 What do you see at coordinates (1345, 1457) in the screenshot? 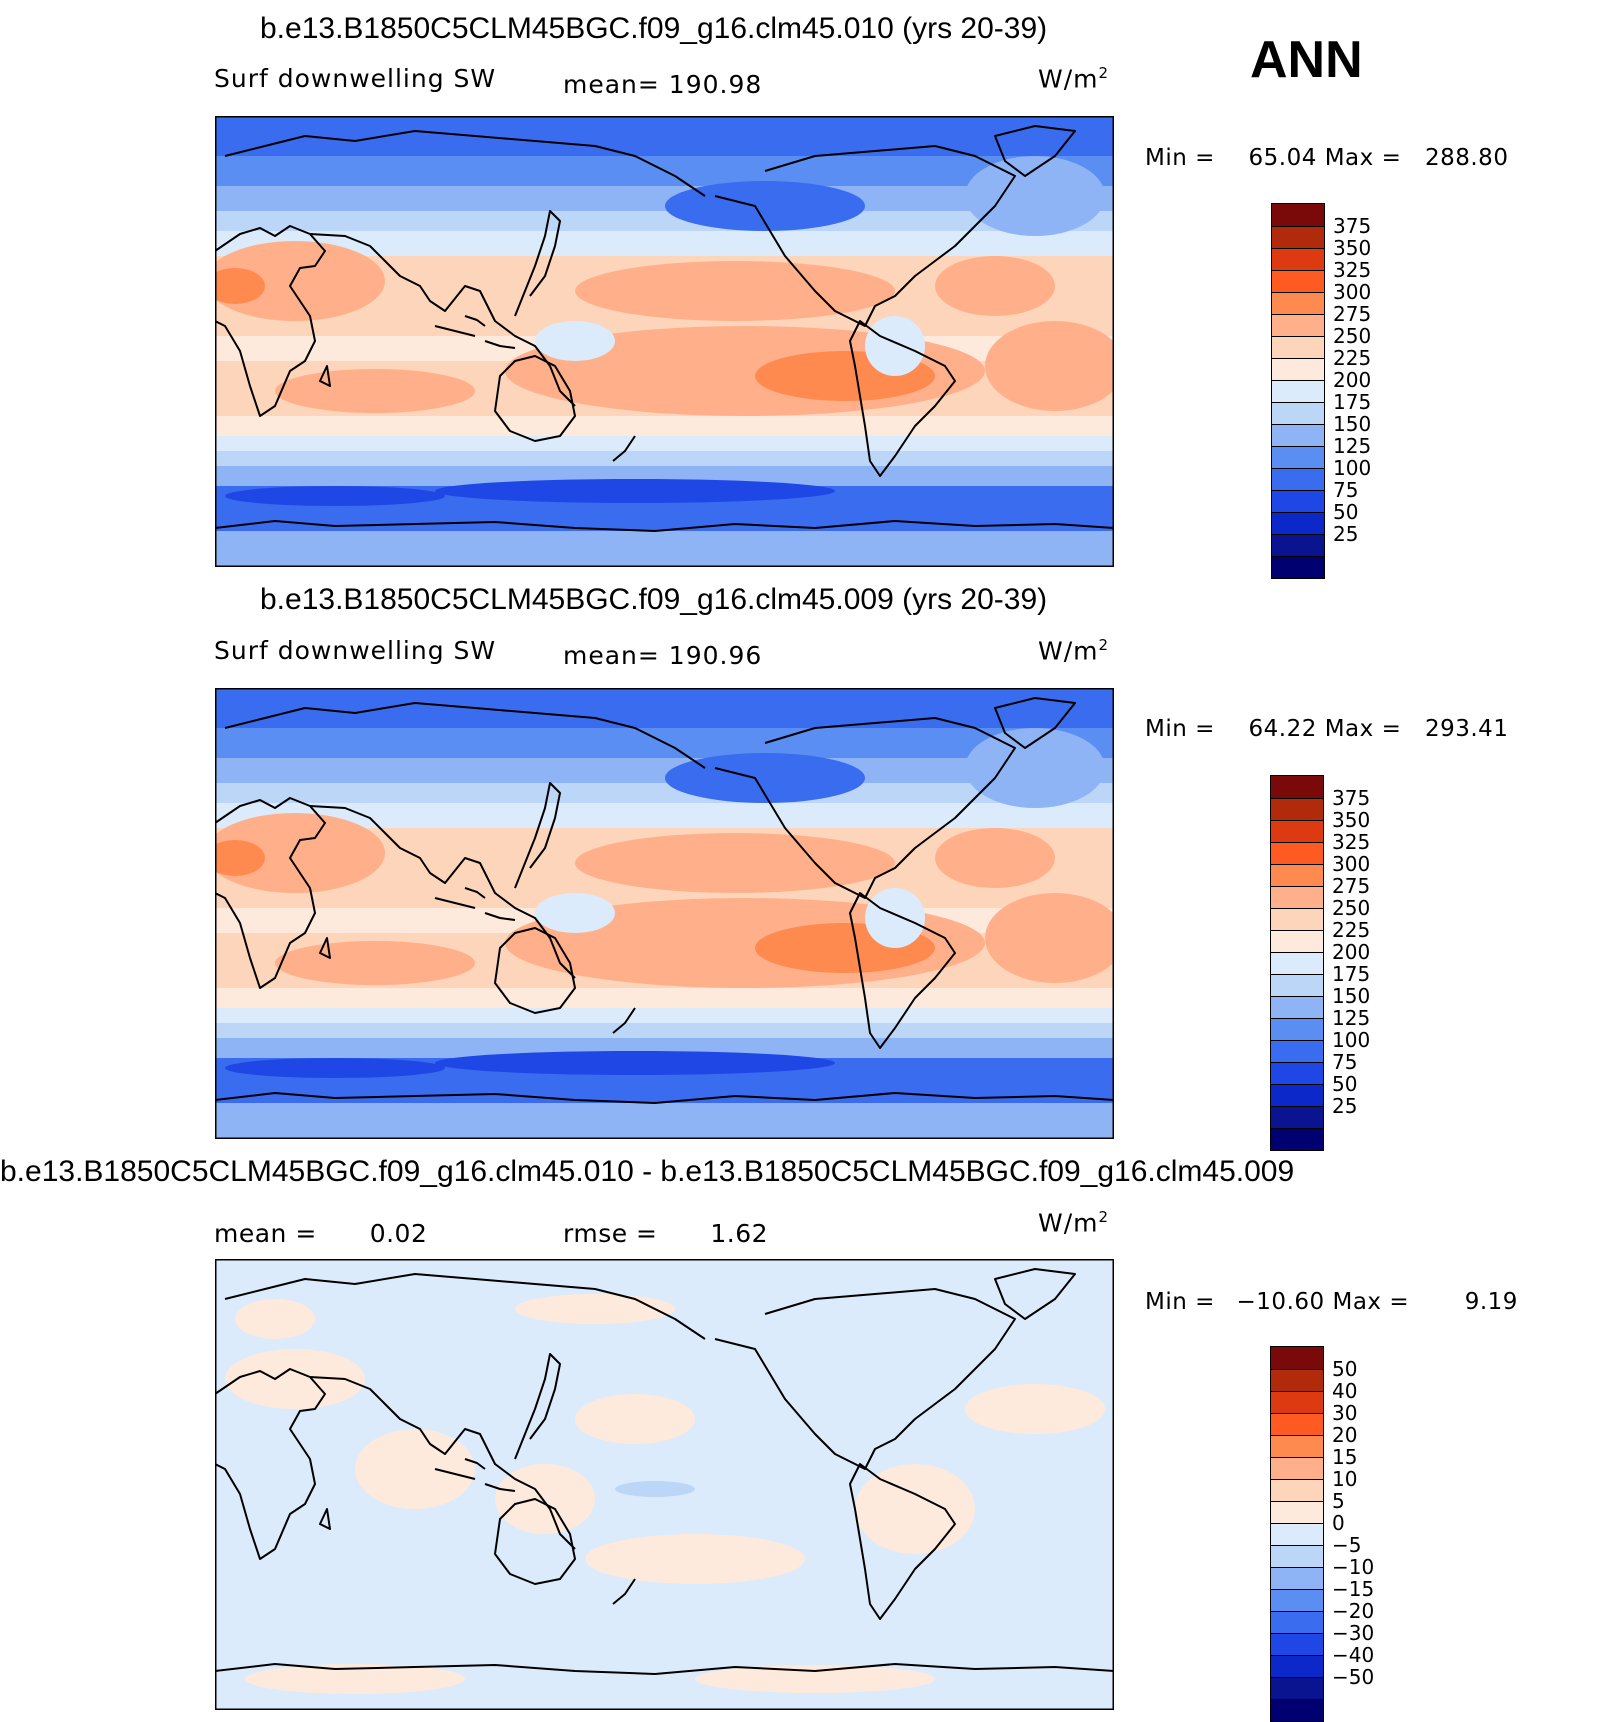
I see `colorbar-tick-label: 15` at bounding box center [1345, 1457].